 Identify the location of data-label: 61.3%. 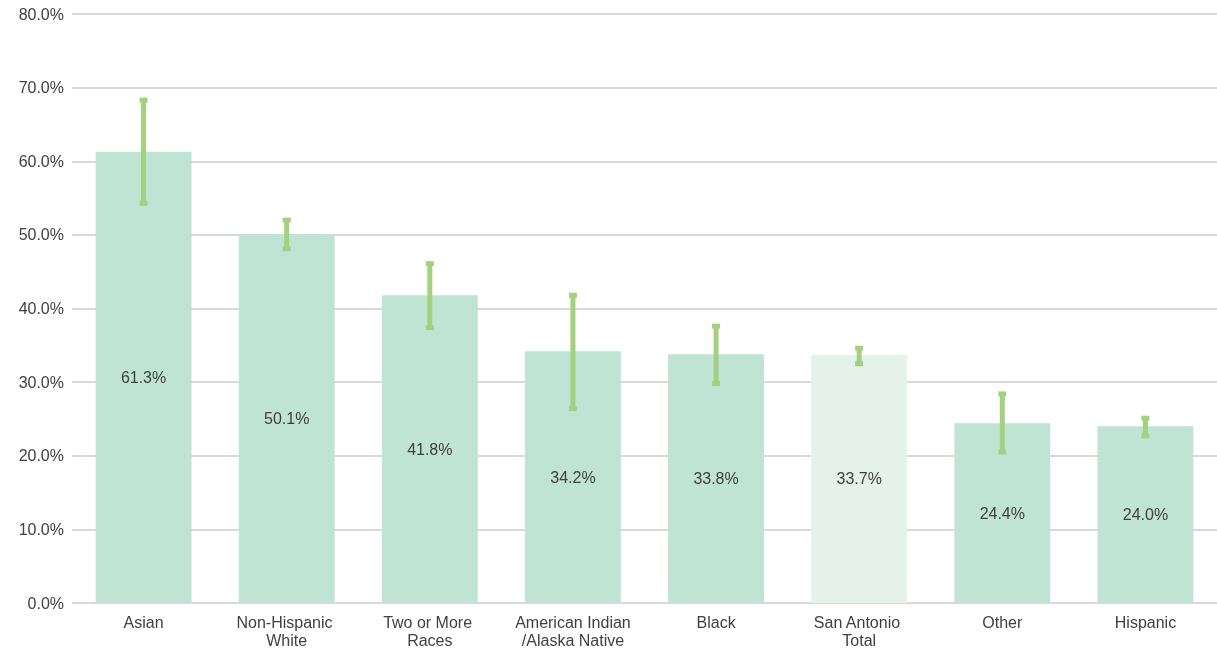
(143, 377).